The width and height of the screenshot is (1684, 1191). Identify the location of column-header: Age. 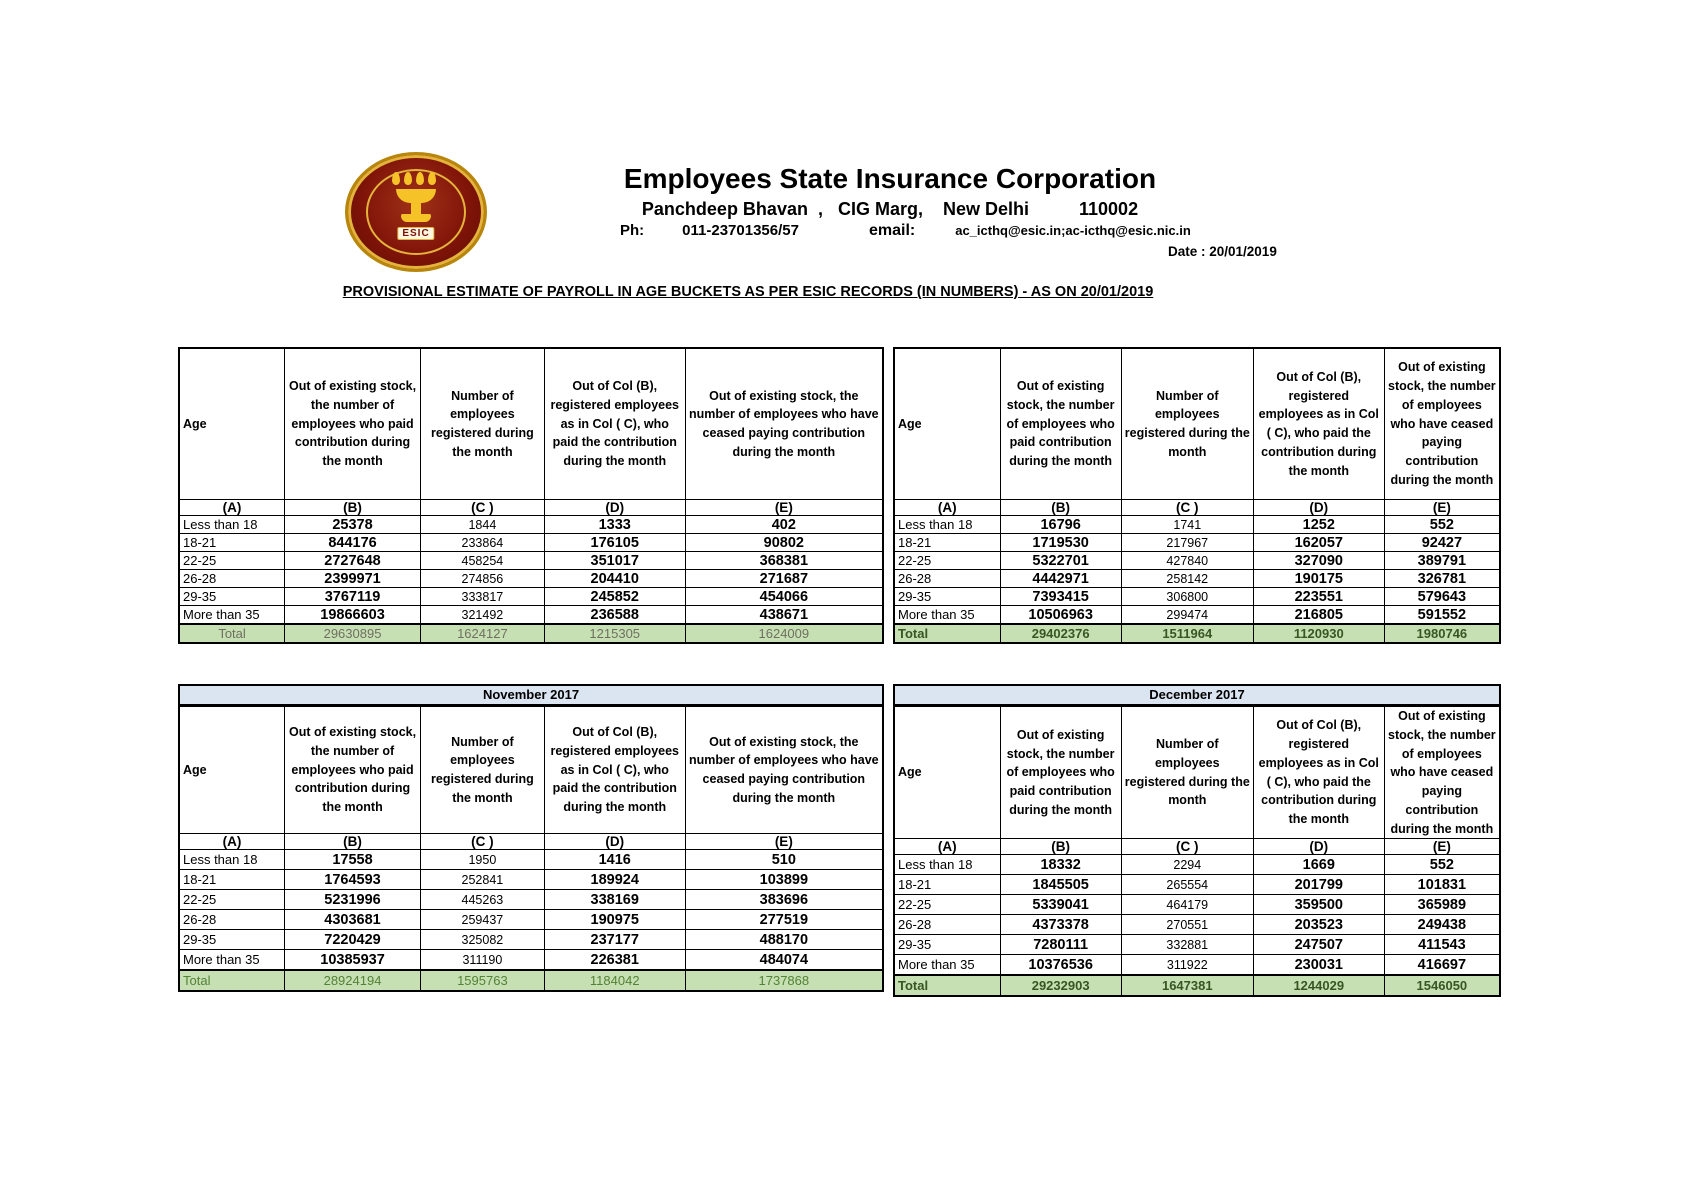
(947, 423).